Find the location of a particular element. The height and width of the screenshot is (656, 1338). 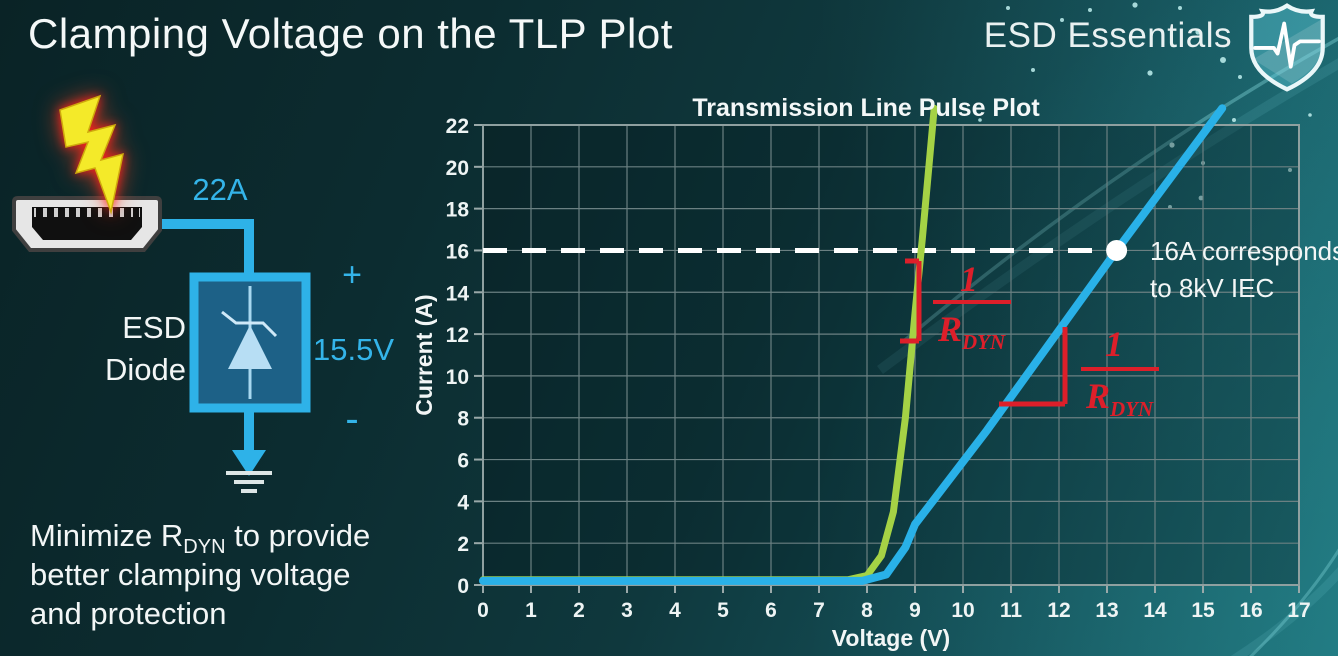

marker-dot is located at coordinates (1117, 250).